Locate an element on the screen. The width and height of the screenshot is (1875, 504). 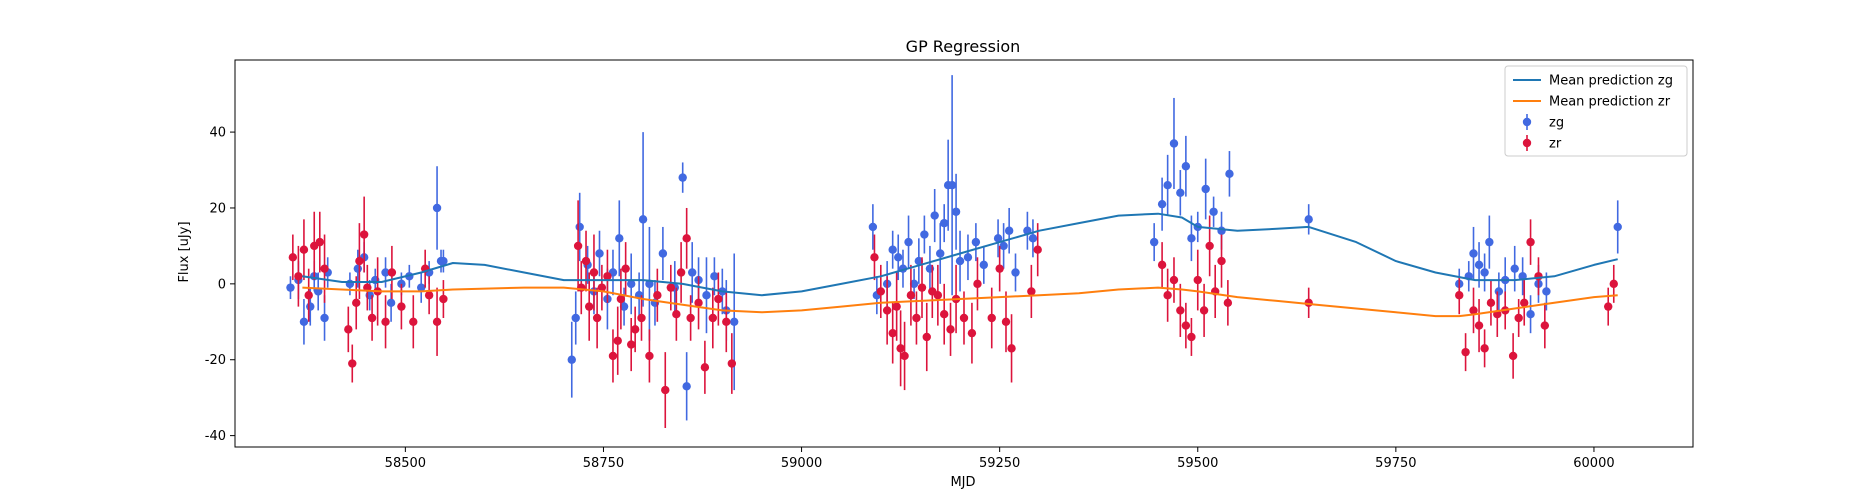
x-tick-label: 59250 is located at coordinates (999, 463).